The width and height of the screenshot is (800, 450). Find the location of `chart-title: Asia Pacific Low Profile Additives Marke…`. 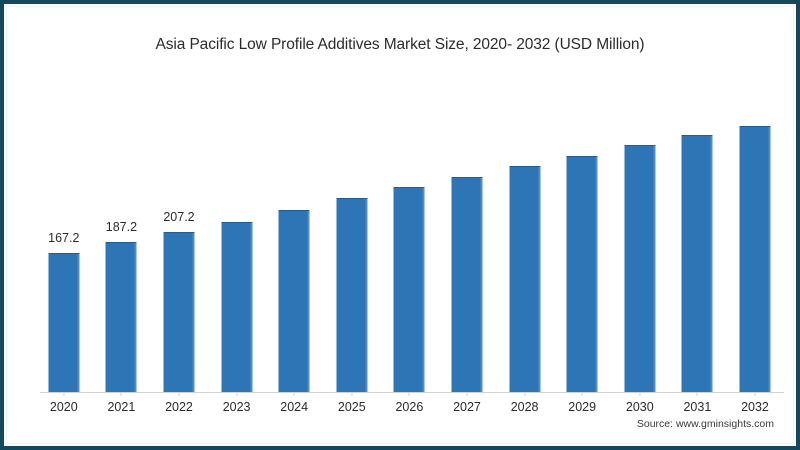

chart-title: Asia Pacific Low Profile Additives Marke… is located at coordinates (400, 44).